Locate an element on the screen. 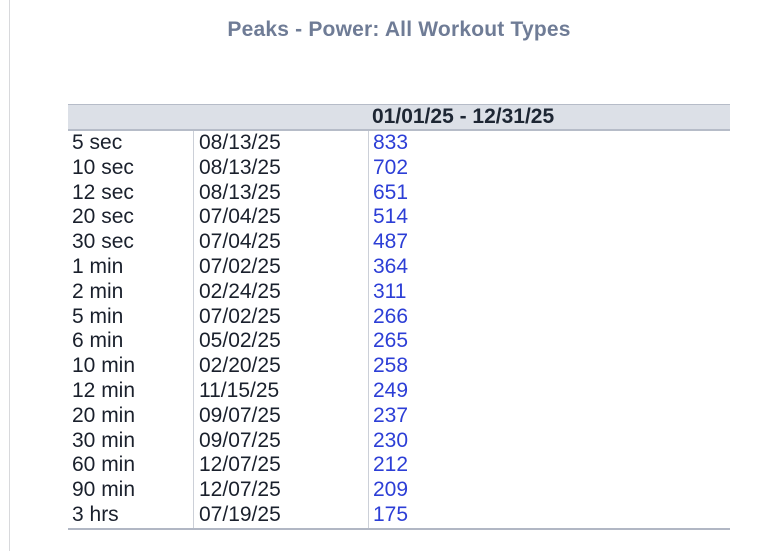 This screenshot has width=771, height=551. duration-cell: 6 min is located at coordinates (98, 341).